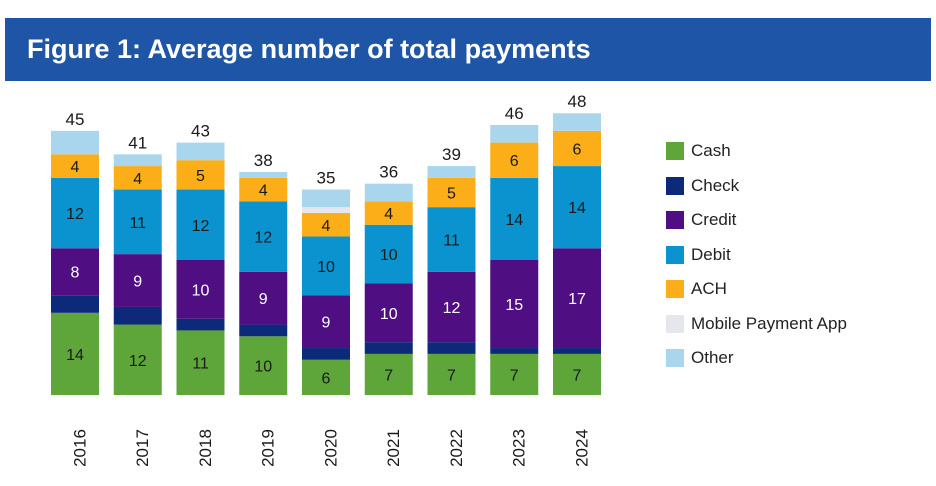 This screenshot has width=936, height=486. I want to click on data-label: 8, so click(75, 273).